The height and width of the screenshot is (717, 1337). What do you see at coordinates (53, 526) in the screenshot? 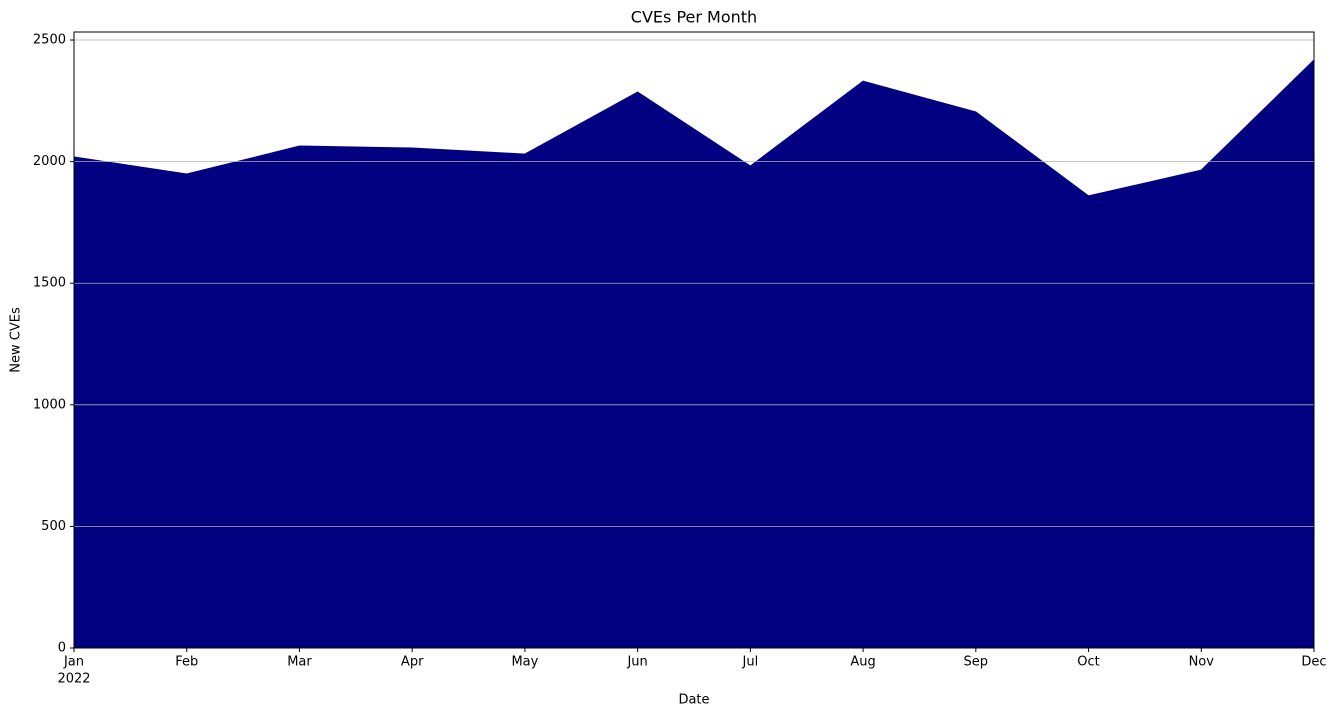
I see `y-tick-label: 500` at bounding box center [53, 526].